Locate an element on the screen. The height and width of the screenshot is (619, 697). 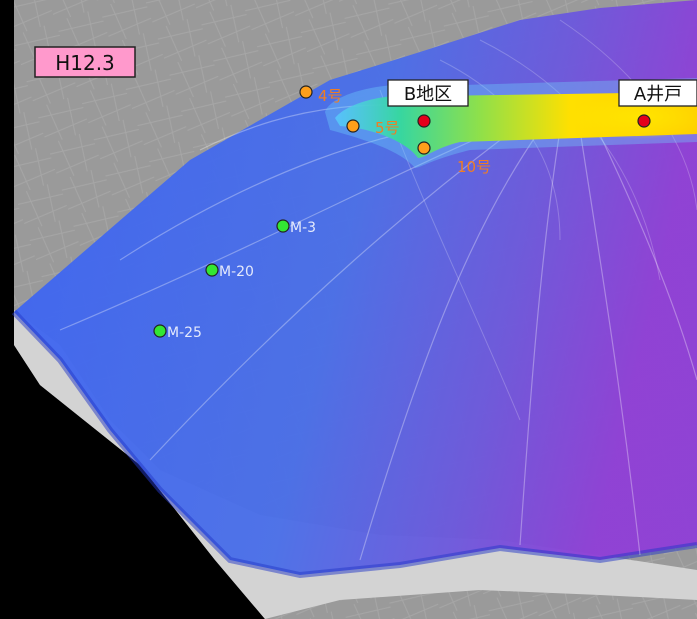
date-badge-label: H12.3 is located at coordinates (85, 63).